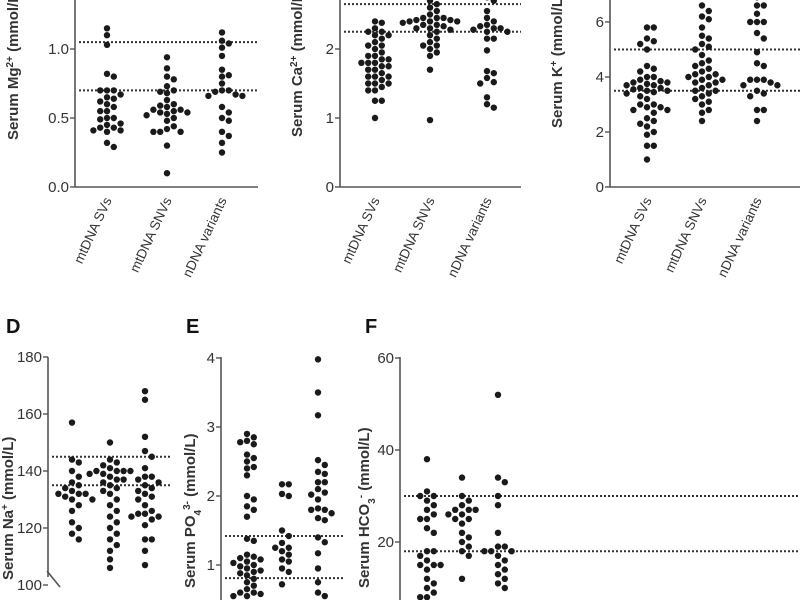 The image size is (800, 600). What do you see at coordinates (558, 64) in the screenshot?
I see `y-axis-label: Serum K+ (mmol/L)` at bounding box center [558, 64].